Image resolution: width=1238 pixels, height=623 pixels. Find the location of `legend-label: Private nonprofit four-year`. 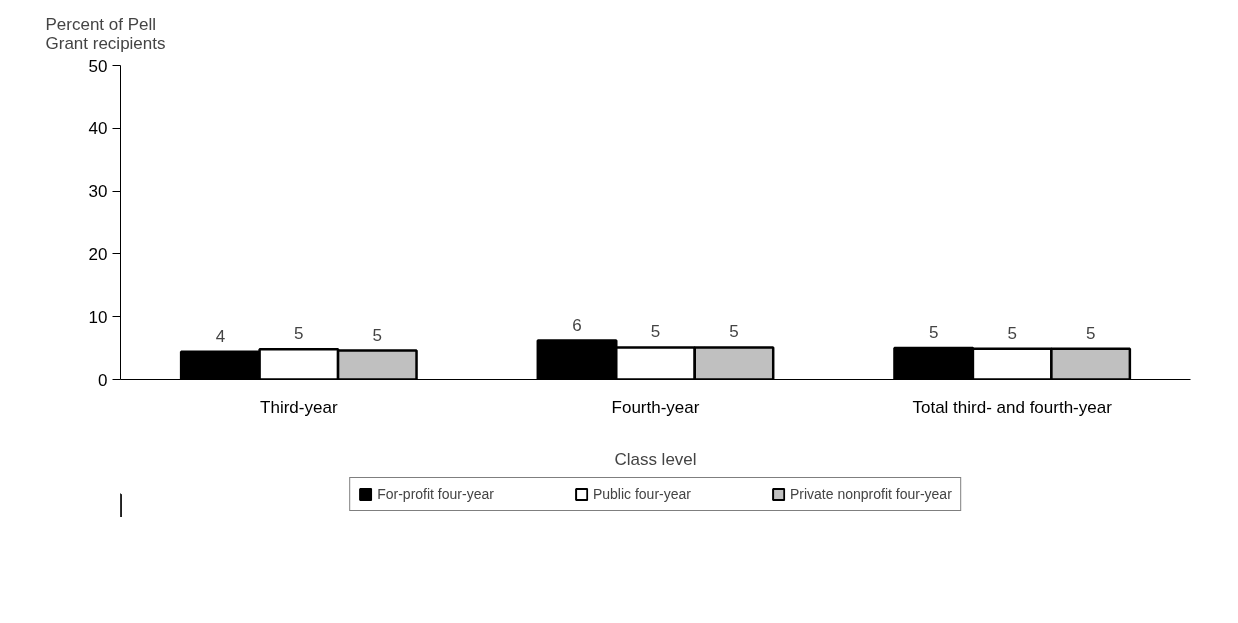

legend-label: Private nonprofit four-year is located at coordinates (870, 494).